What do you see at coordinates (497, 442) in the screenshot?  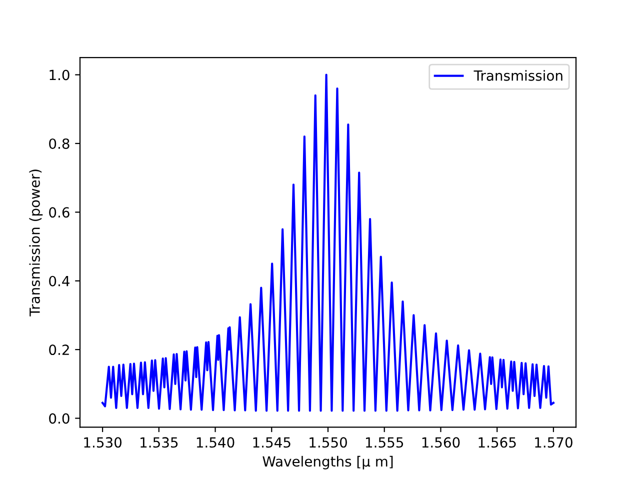 I see `x-tick-label: 1.565` at bounding box center [497, 442].